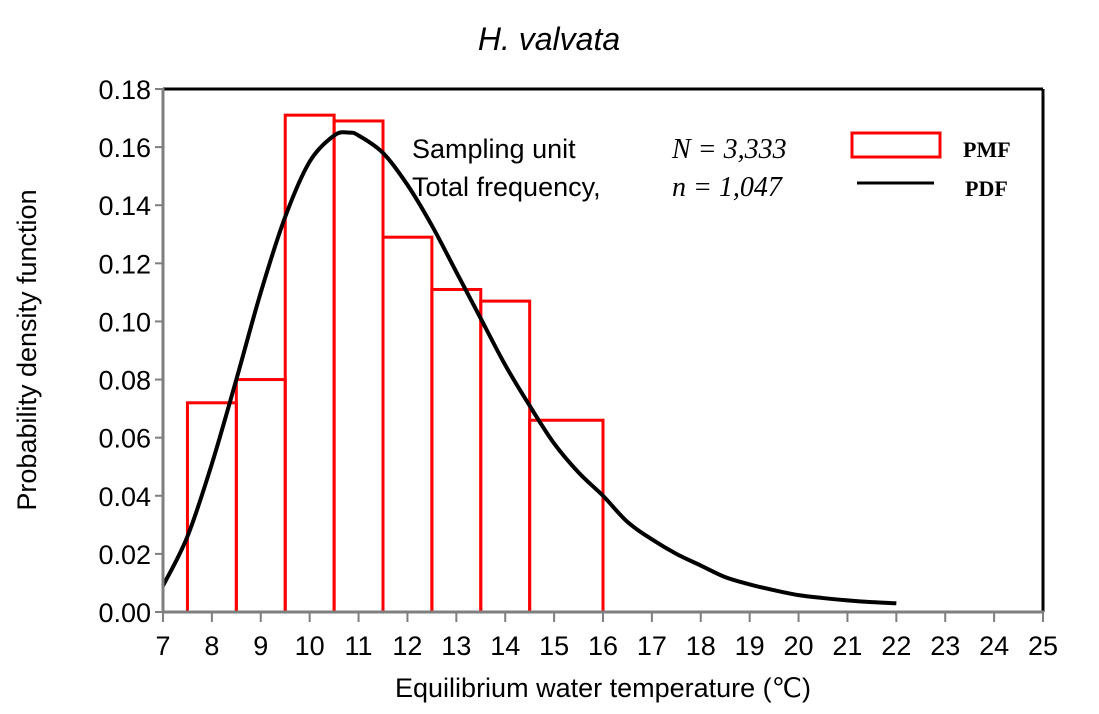 This screenshot has width=1099, height=714. Describe the element at coordinates (260, 646) in the screenshot. I see `x-tick-label: 9` at that location.